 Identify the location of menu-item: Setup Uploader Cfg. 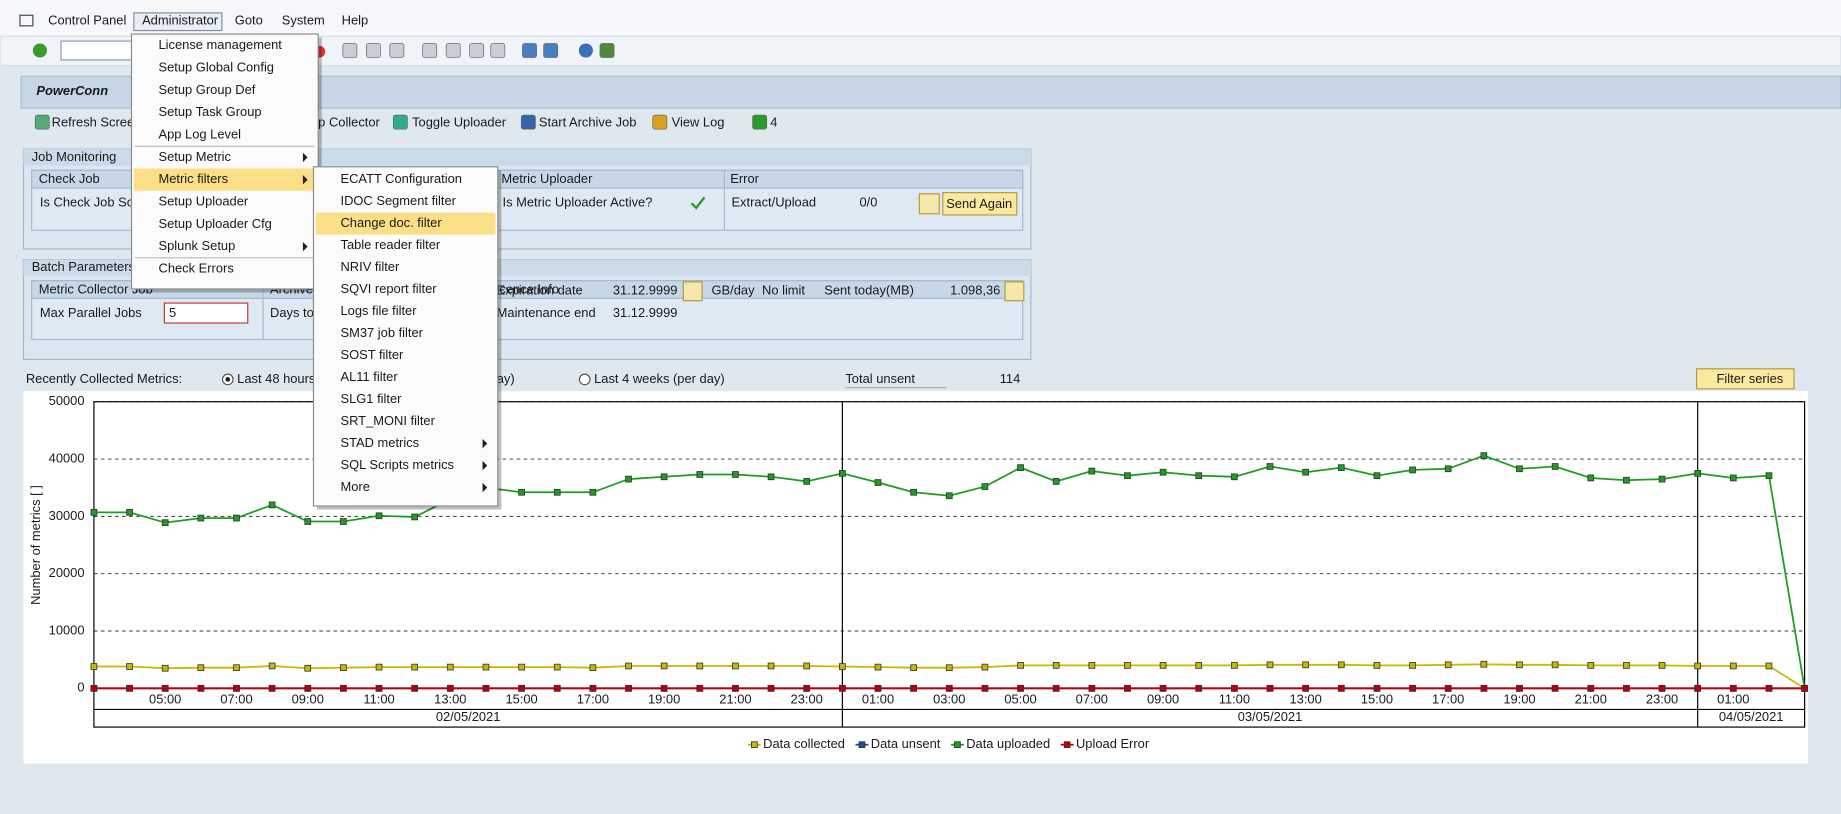
(215, 223).